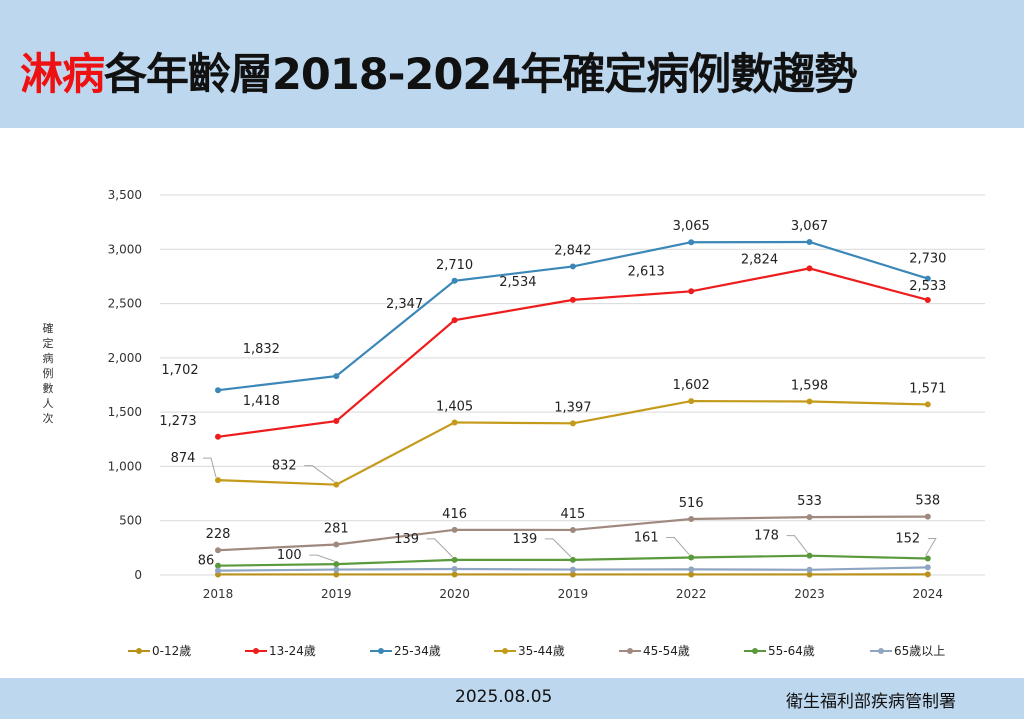  I want to click on data-label-45-54: 228, so click(218, 534).